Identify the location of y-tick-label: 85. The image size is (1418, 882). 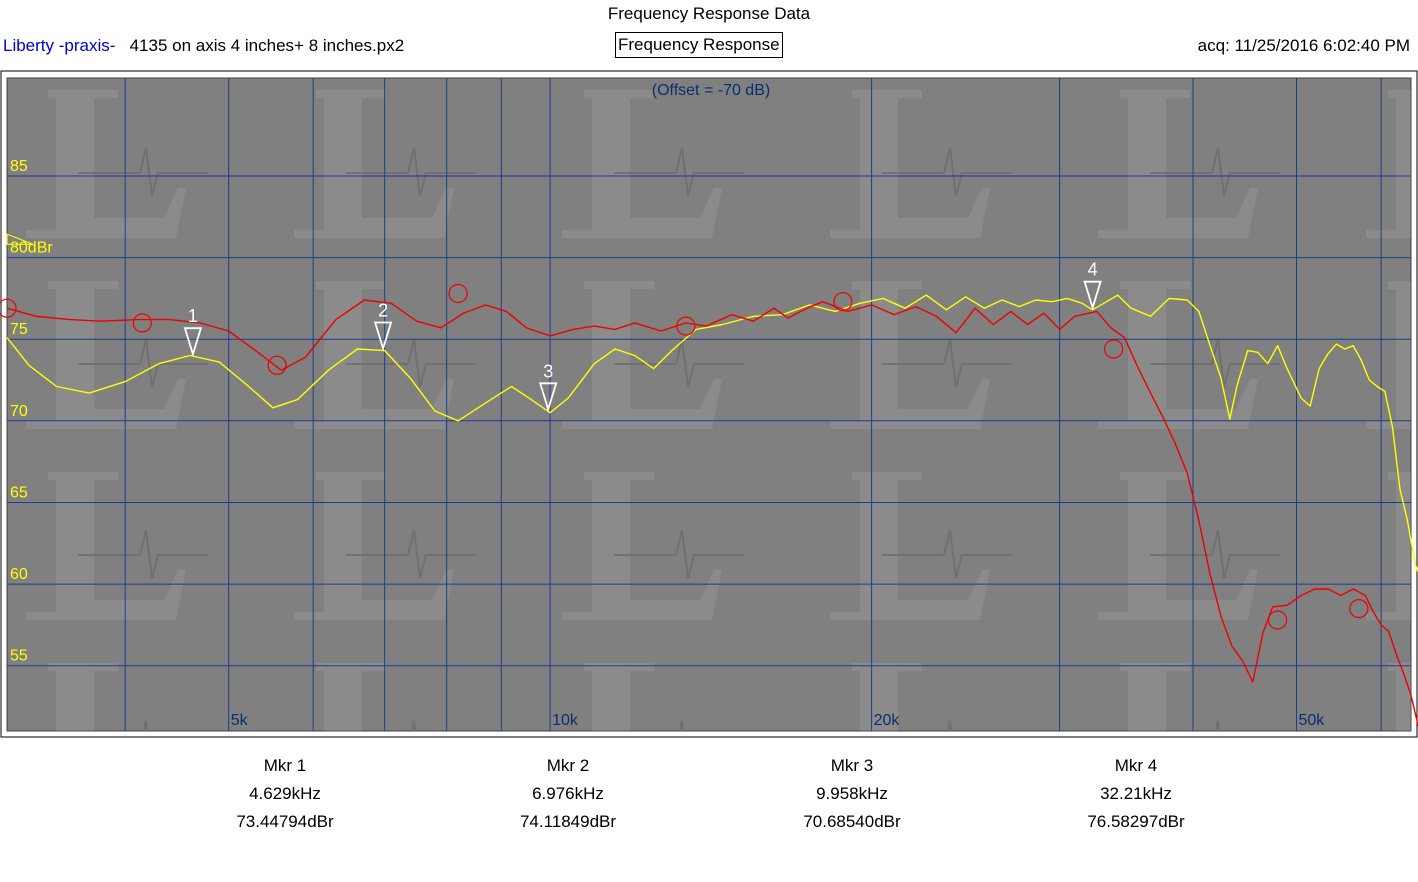
(19, 166).